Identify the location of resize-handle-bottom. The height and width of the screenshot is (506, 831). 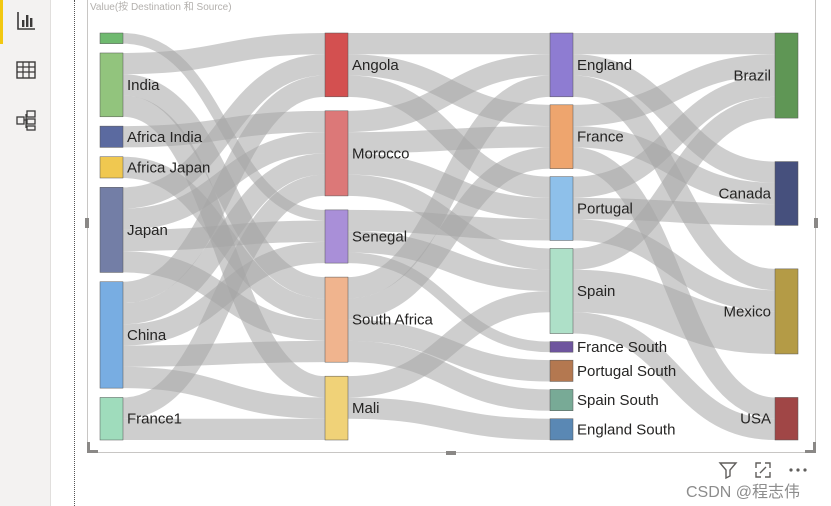
(451, 453).